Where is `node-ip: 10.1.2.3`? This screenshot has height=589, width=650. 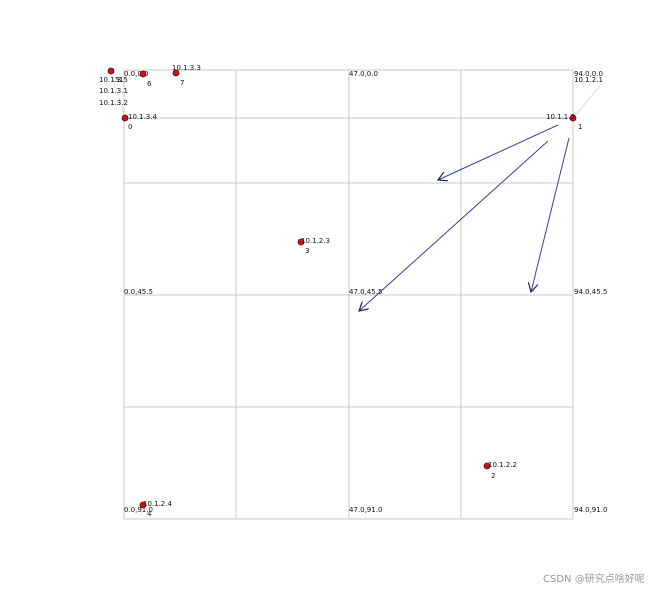
node-ip: 10.1.2.3 is located at coordinates (315, 241).